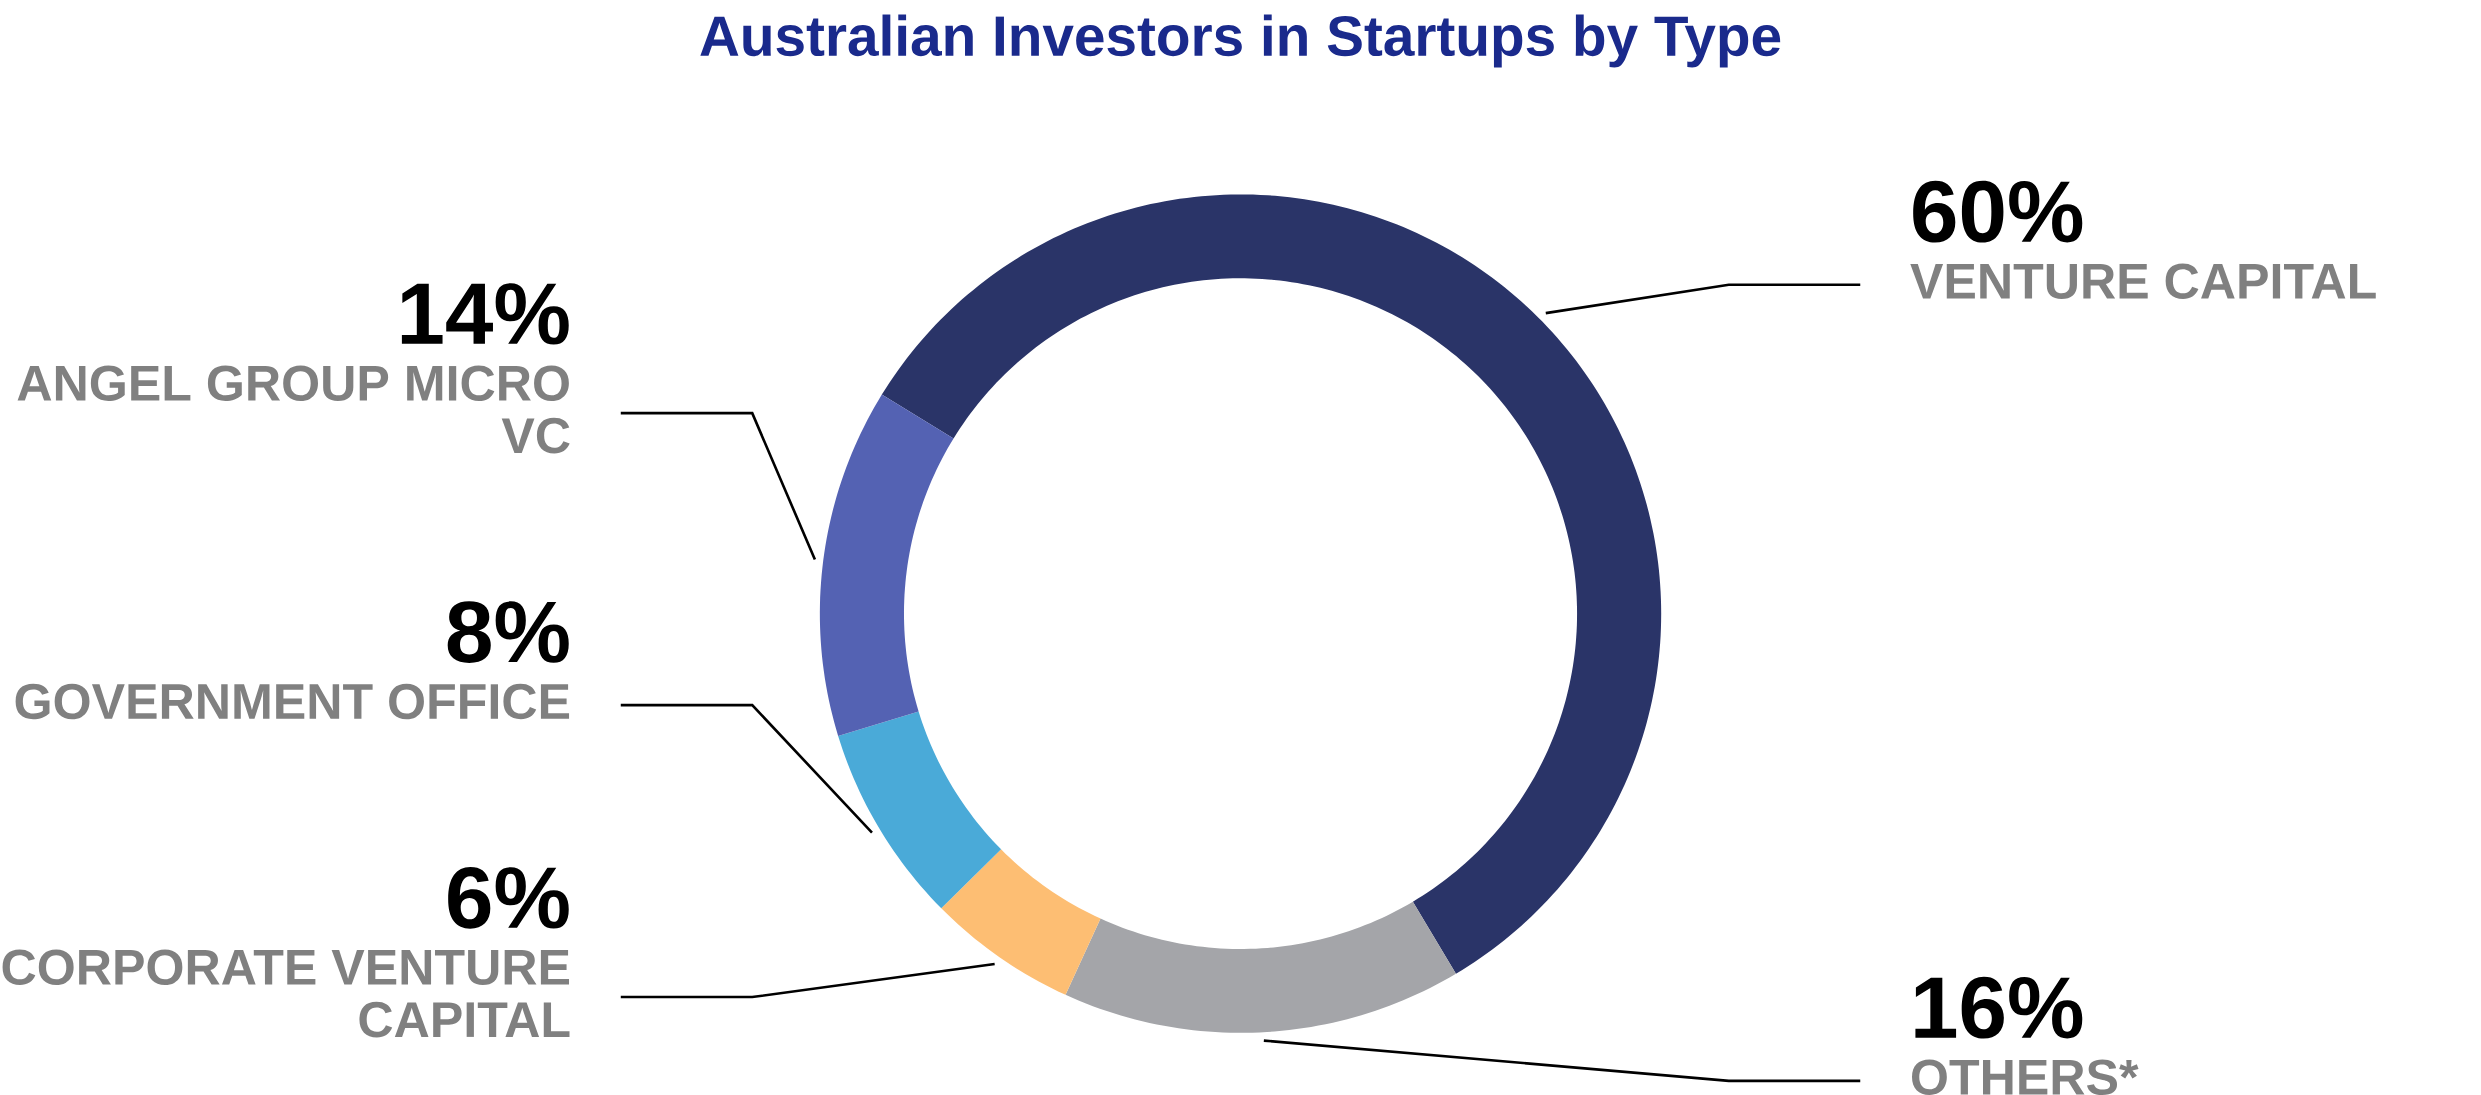 This screenshot has height=1095, width=2481. I want to click on data-label: 16%, so click(1999, 1007).